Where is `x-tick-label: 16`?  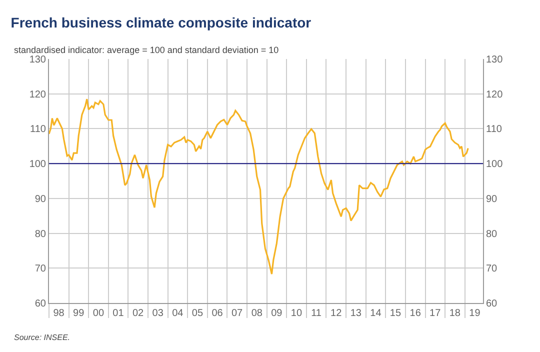
x-tick-label: 16 is located at coordinates (416, 313).